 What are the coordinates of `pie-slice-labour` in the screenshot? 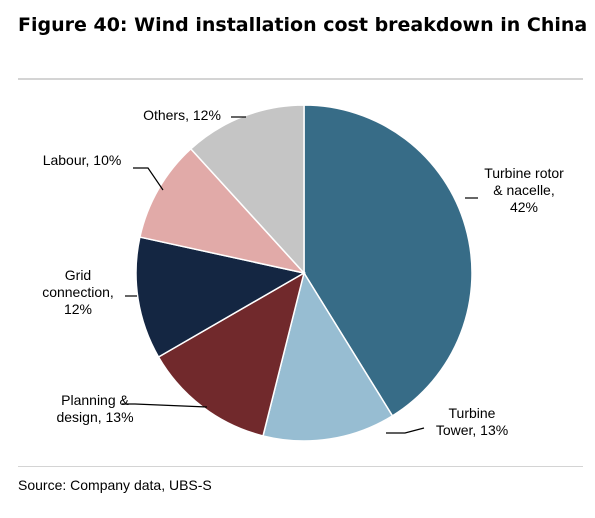 It's located at (222, 211).